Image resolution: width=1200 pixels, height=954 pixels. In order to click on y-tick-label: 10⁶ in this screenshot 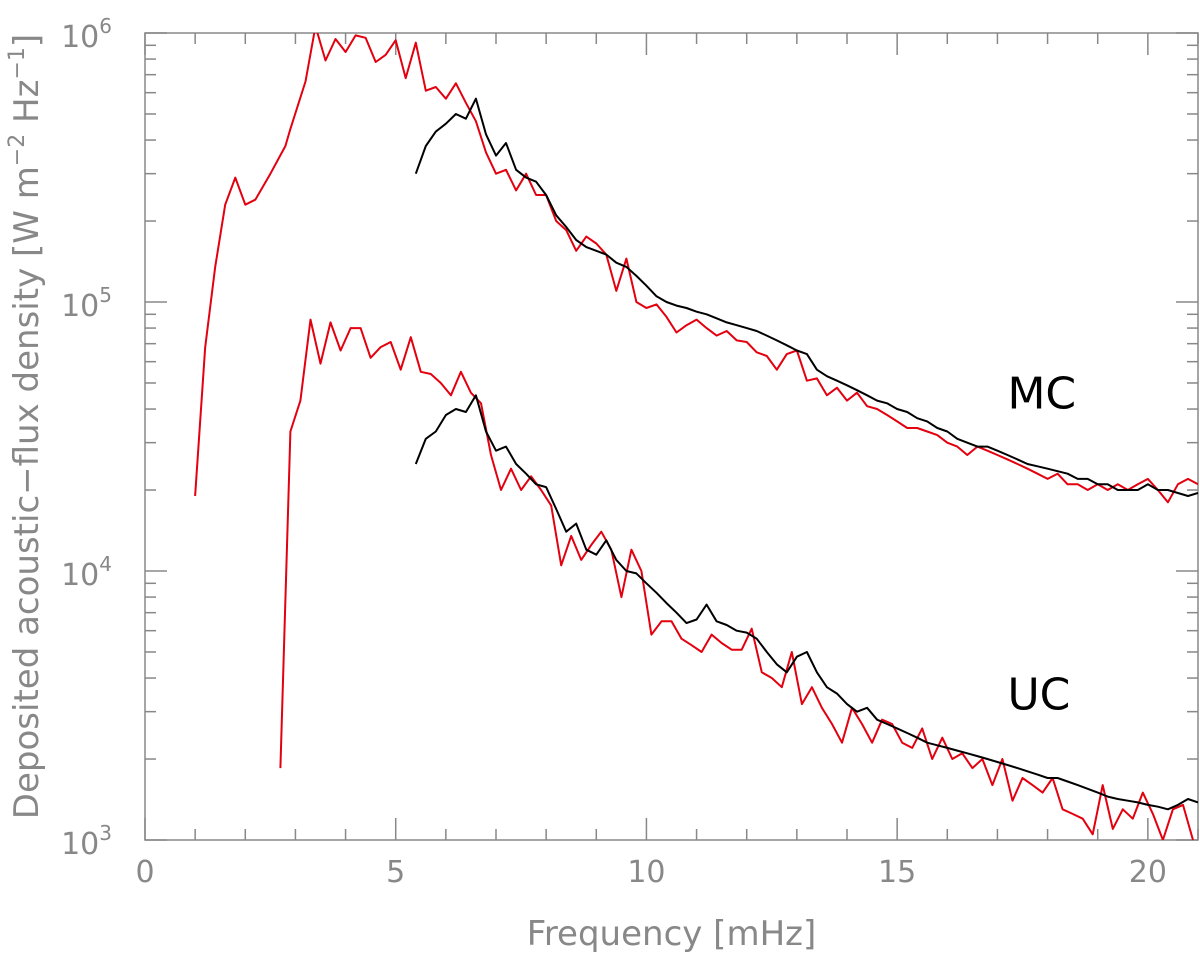, I will do `click(86, 34)`.